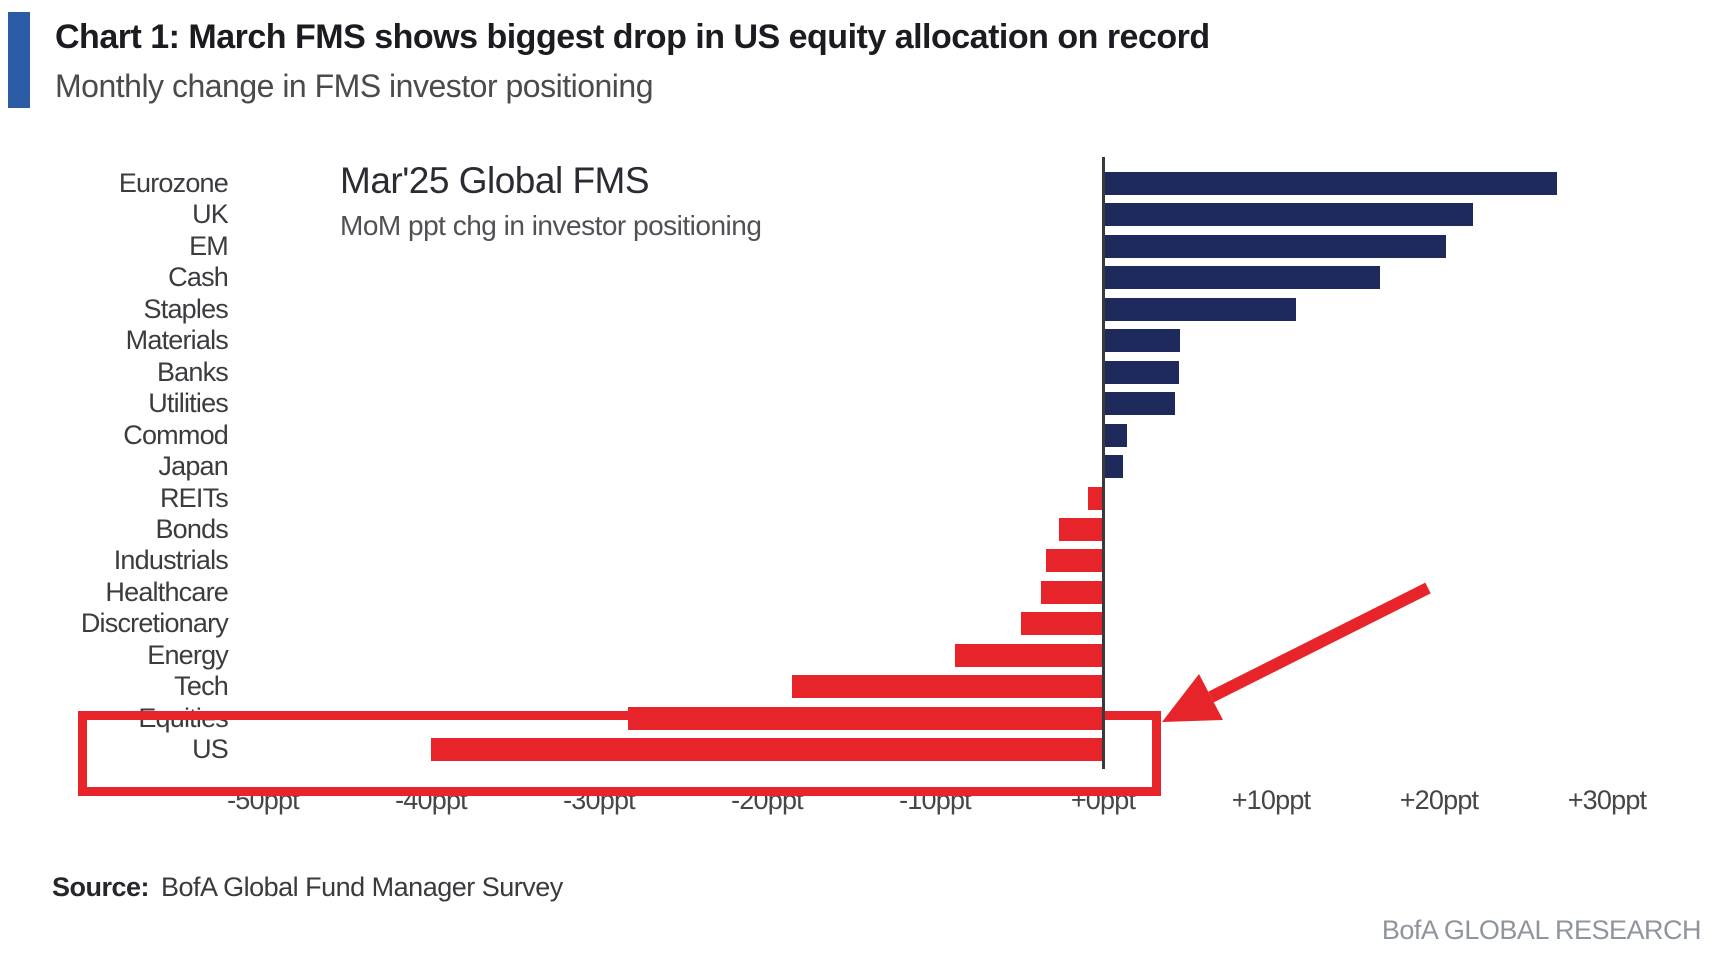 The height and width of the screenshot is (955, 1719). I want to click on category-label-energy: Energy, so click(188, 654).